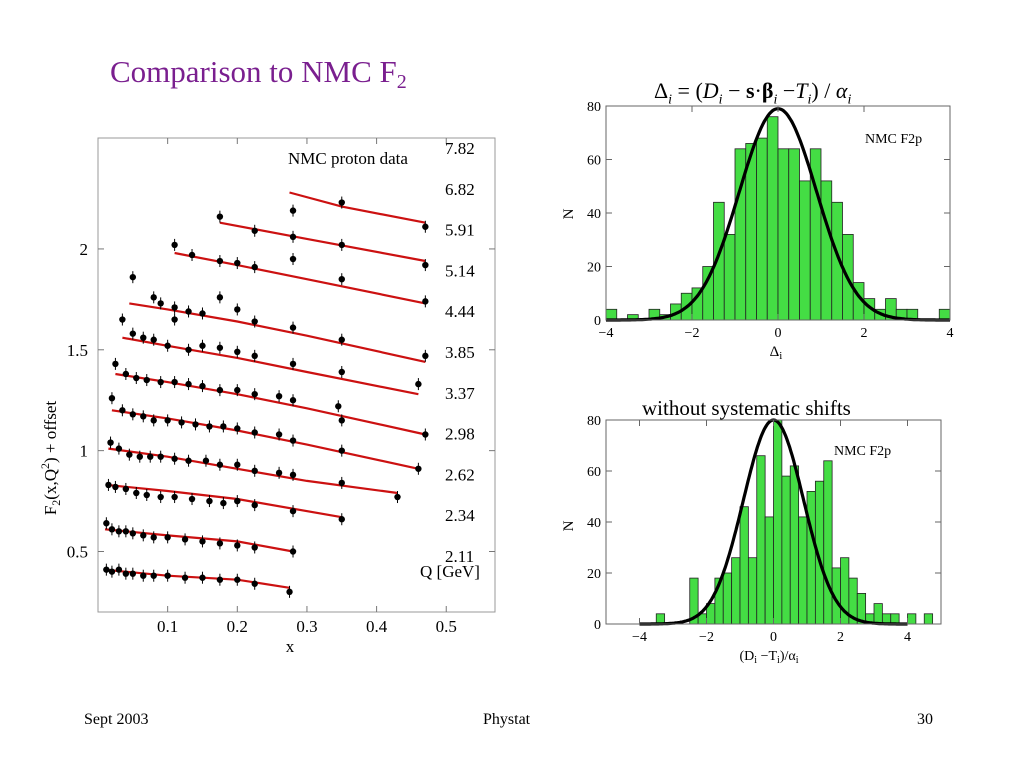 The width and height of the screenshot is (1024, 768). Describe the element at coordinates (460, 270) in the screenshot. I see `q-label-5.14: 5.14` at that location.